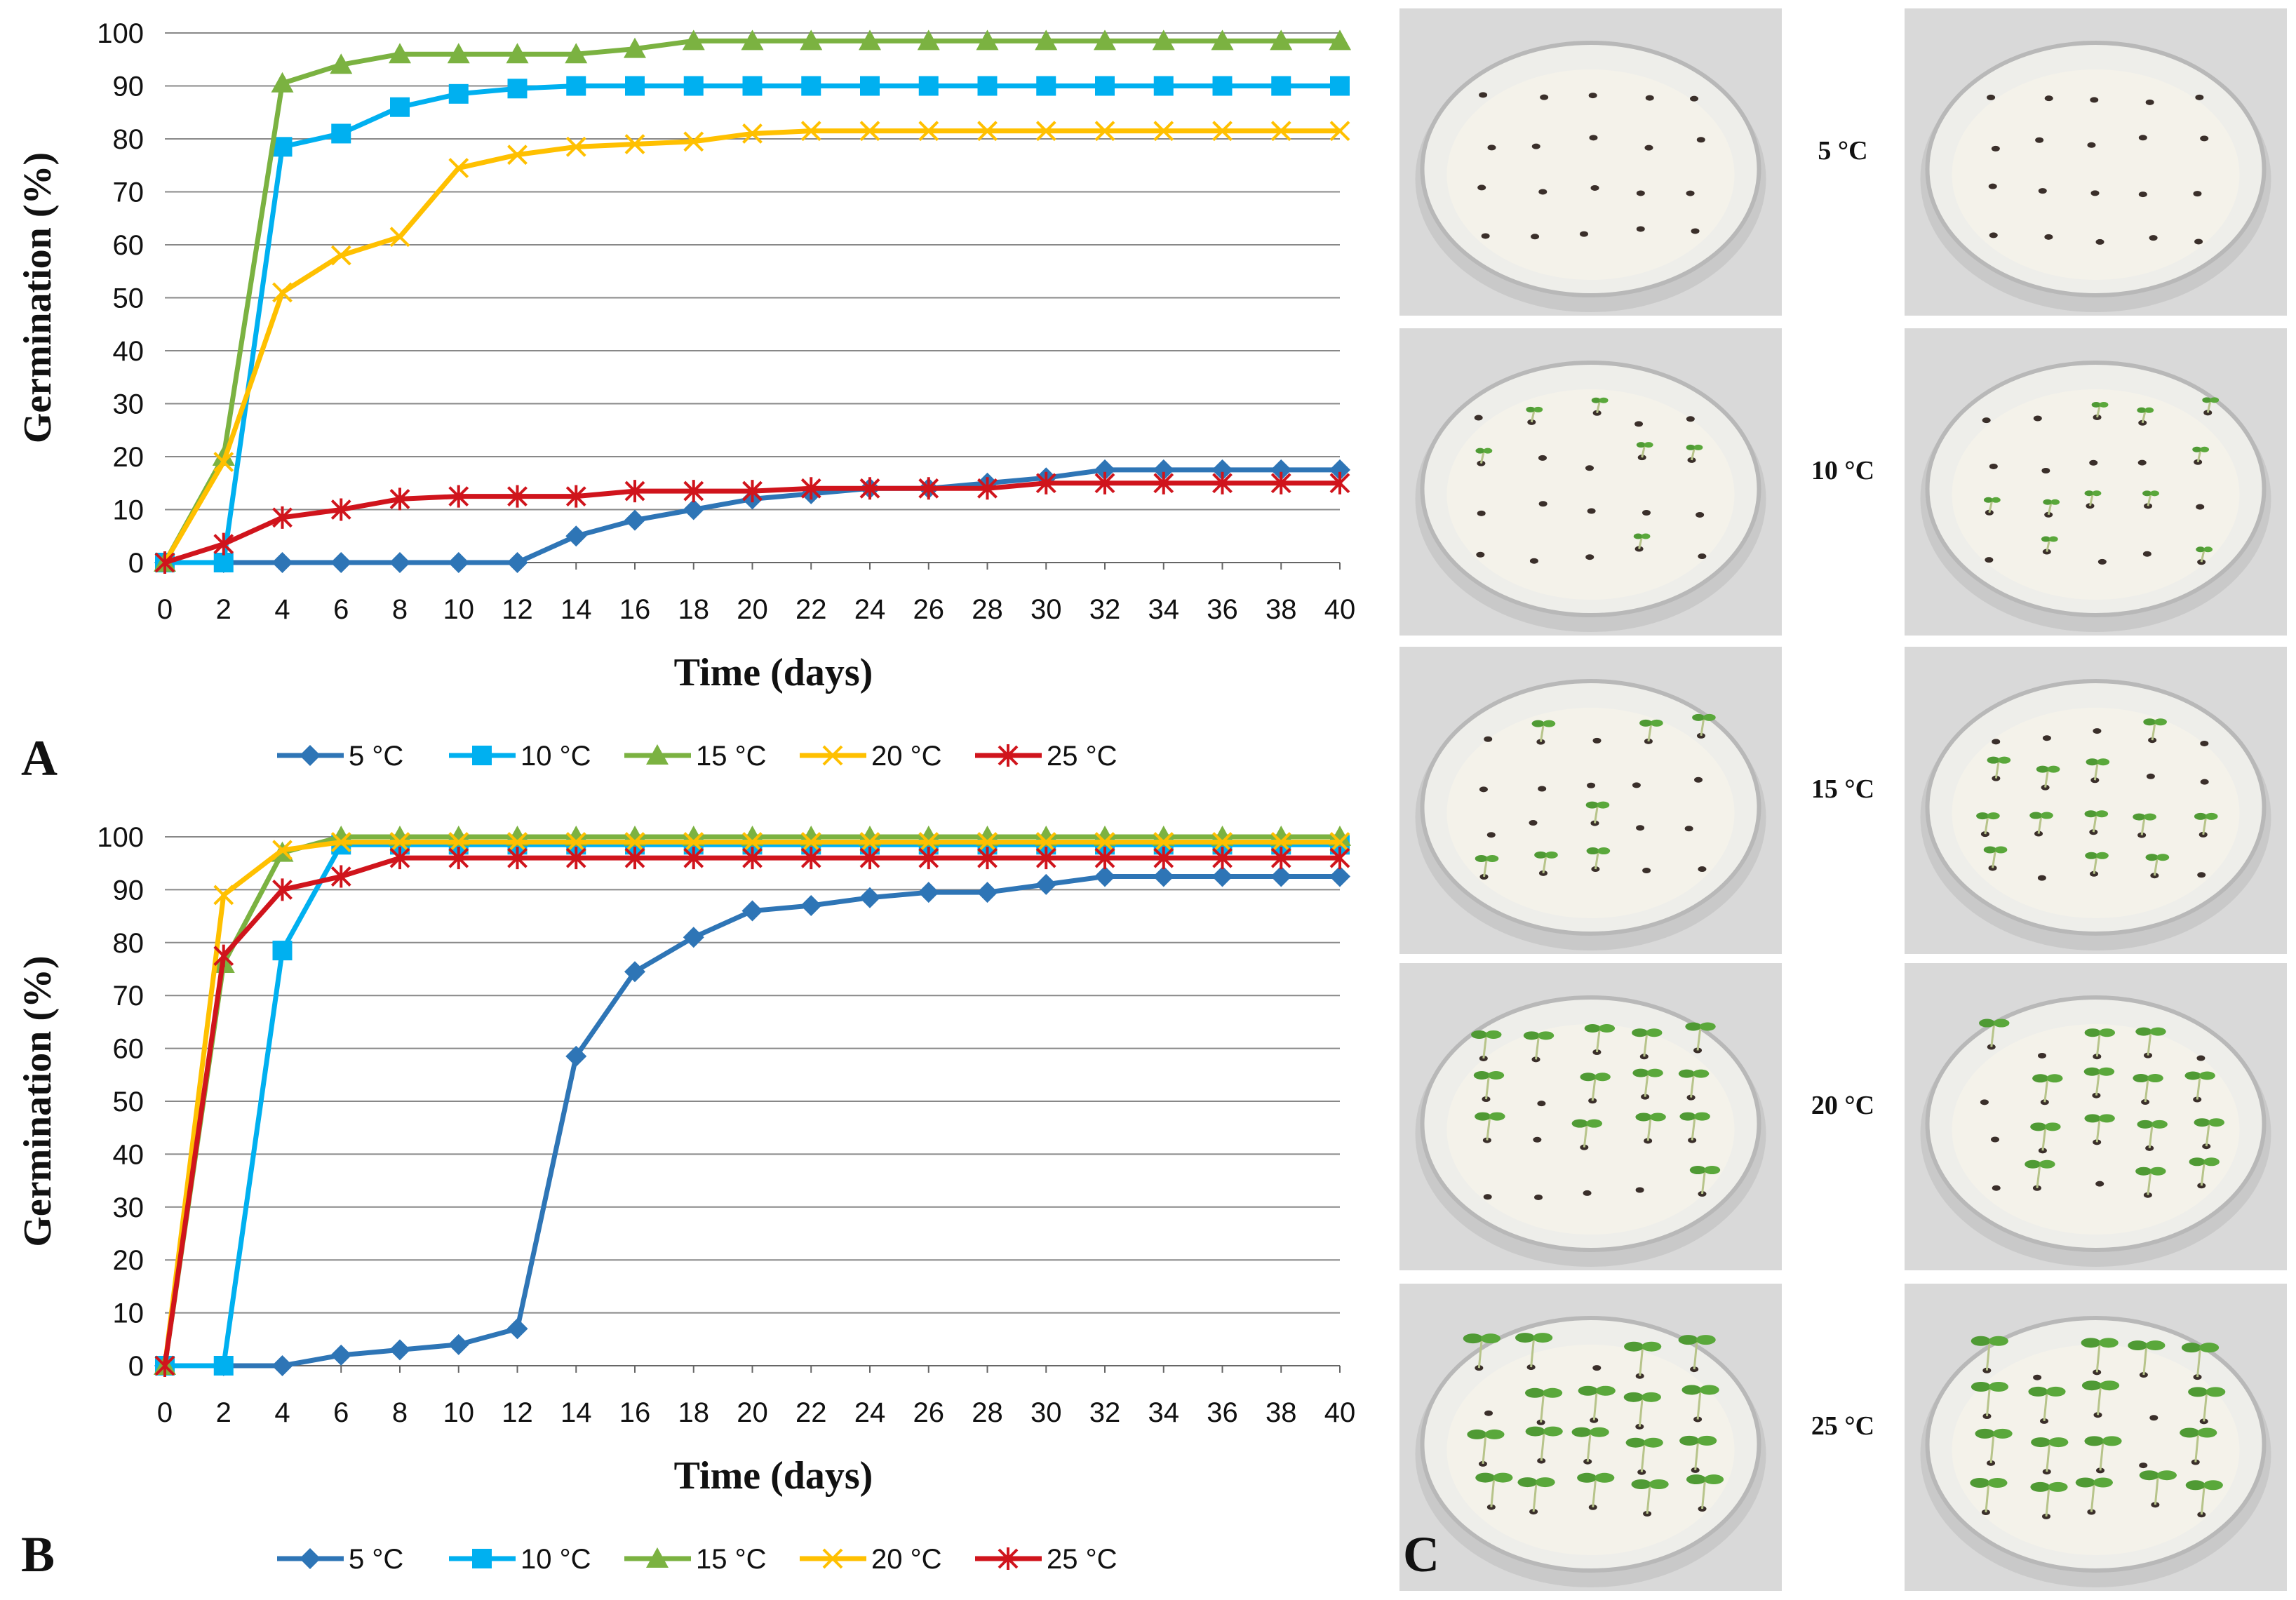 The width and height of the screenshot is (2296, 1600). Describe the element at coordinates (38, 1100) in the screenshot. I see `y-axis-title-b: Germination (%)` at that location.